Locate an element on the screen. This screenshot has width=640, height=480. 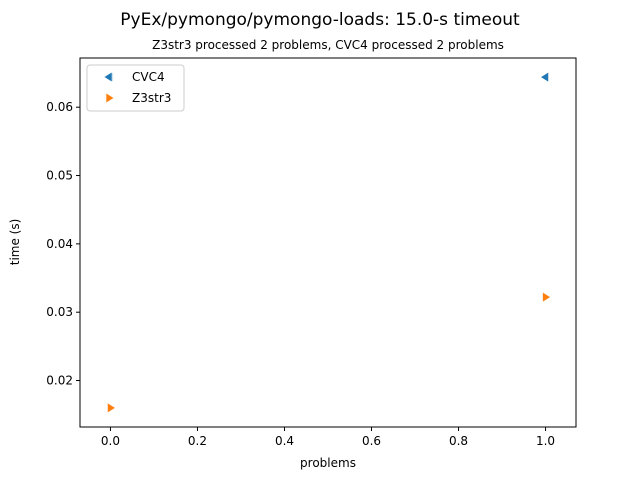
y-tick-label: 0.04 is located at coordinates (59, 244).